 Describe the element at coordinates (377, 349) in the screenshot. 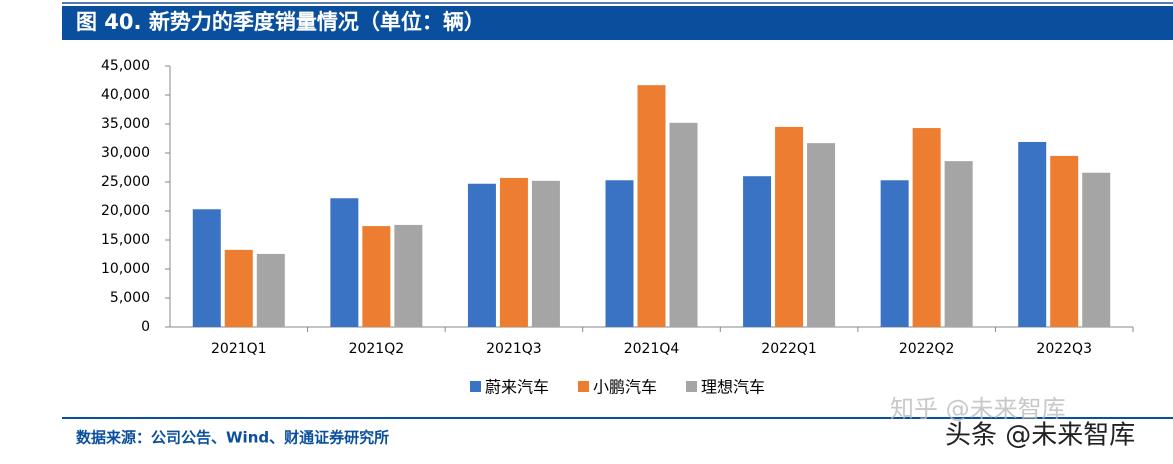

I see `x-tick-label: 2021Q2` at that location.